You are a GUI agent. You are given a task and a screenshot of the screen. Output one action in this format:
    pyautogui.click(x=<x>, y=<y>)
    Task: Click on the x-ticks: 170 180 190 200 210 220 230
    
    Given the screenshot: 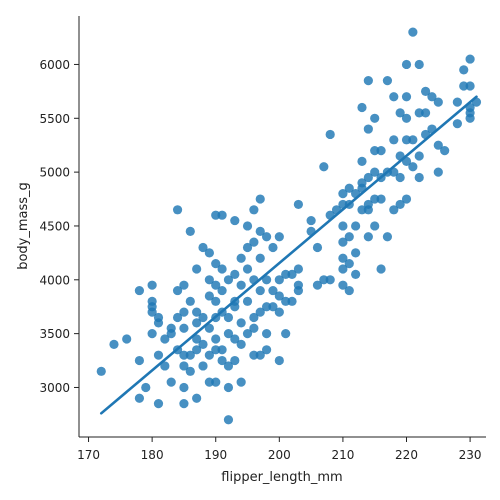 What is the action you would take?
    pyautogui.click(x=279, y=449)
    